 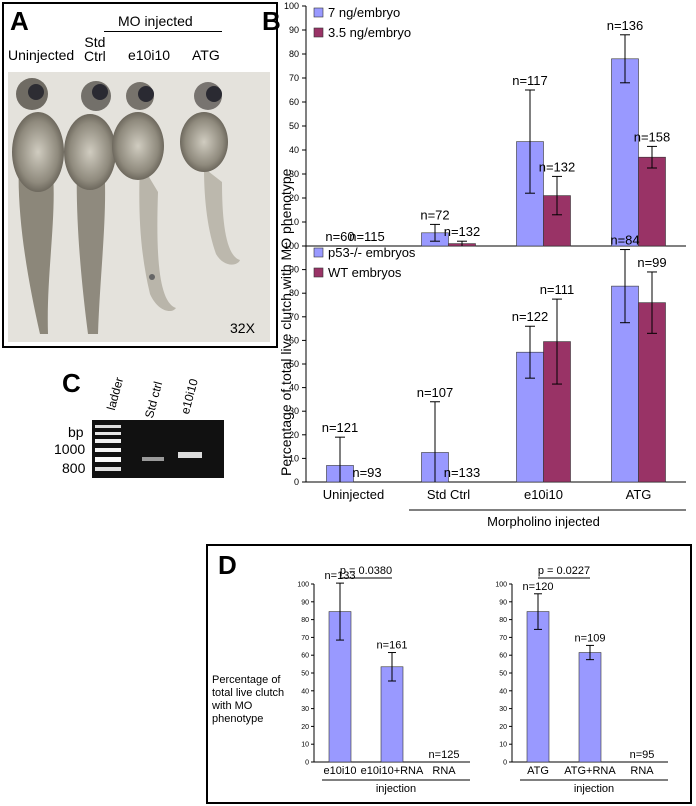 What do you see at coordinates (271, 21) in the screenshot?
I see `panel-b-letter: B` at bounding box center [271, 21].